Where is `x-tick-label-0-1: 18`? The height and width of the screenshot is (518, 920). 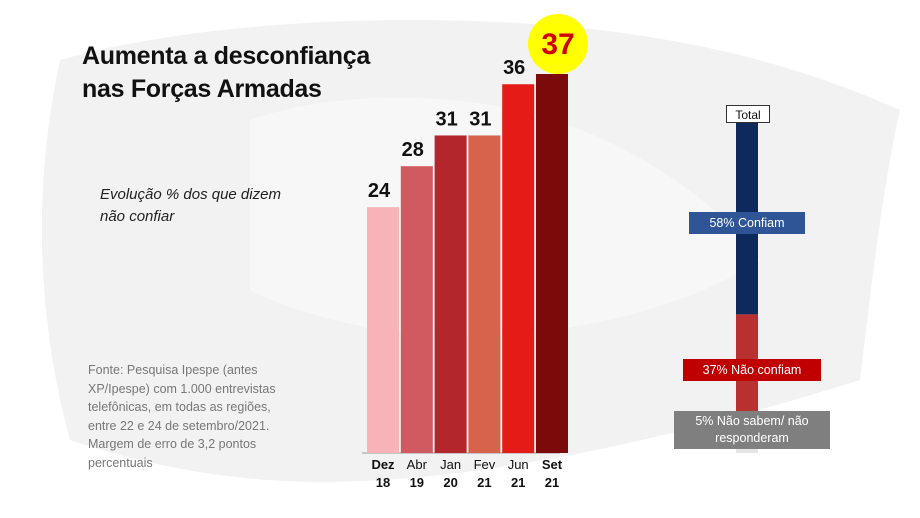 x-tick-label-0-1: 18 is located at coordinates (383, 482).